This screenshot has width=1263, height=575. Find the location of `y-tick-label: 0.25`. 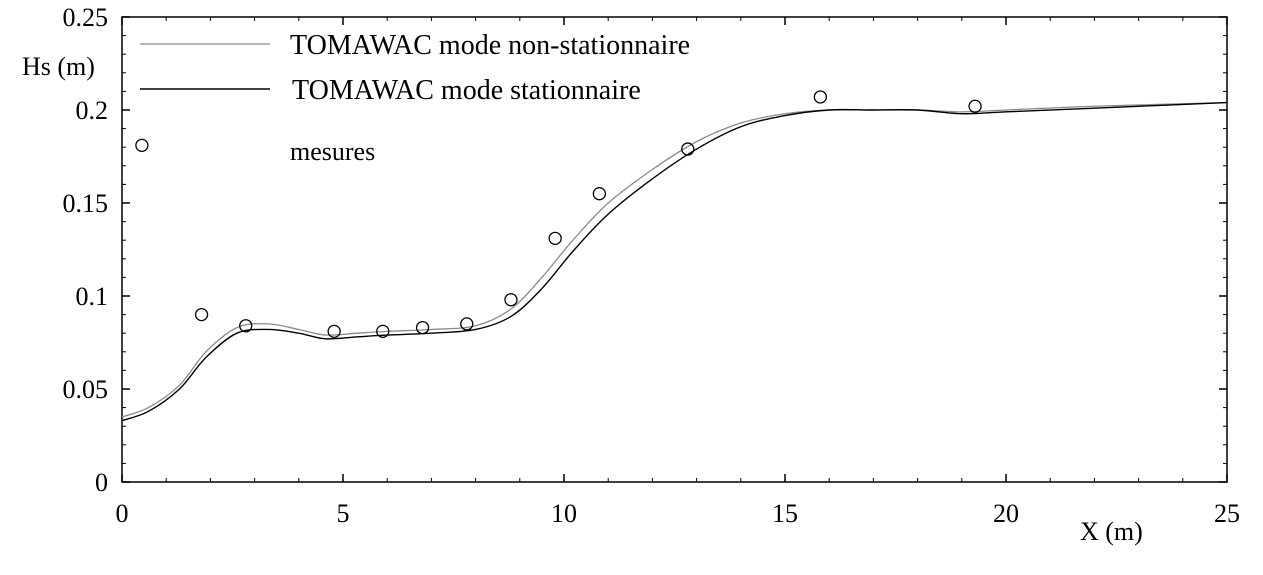

y-tick-label: 0.25 is located at coordinates (86, 17).